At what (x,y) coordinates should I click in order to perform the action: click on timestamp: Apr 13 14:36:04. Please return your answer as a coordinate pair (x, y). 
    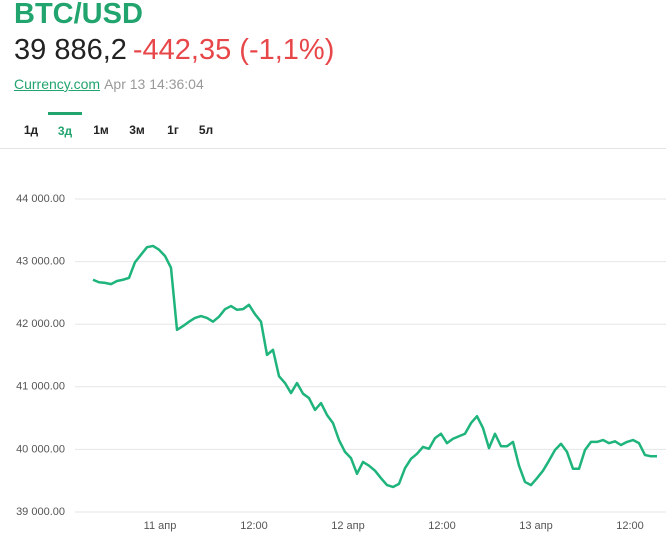
    Looking at the image, I should click on (154, 84).